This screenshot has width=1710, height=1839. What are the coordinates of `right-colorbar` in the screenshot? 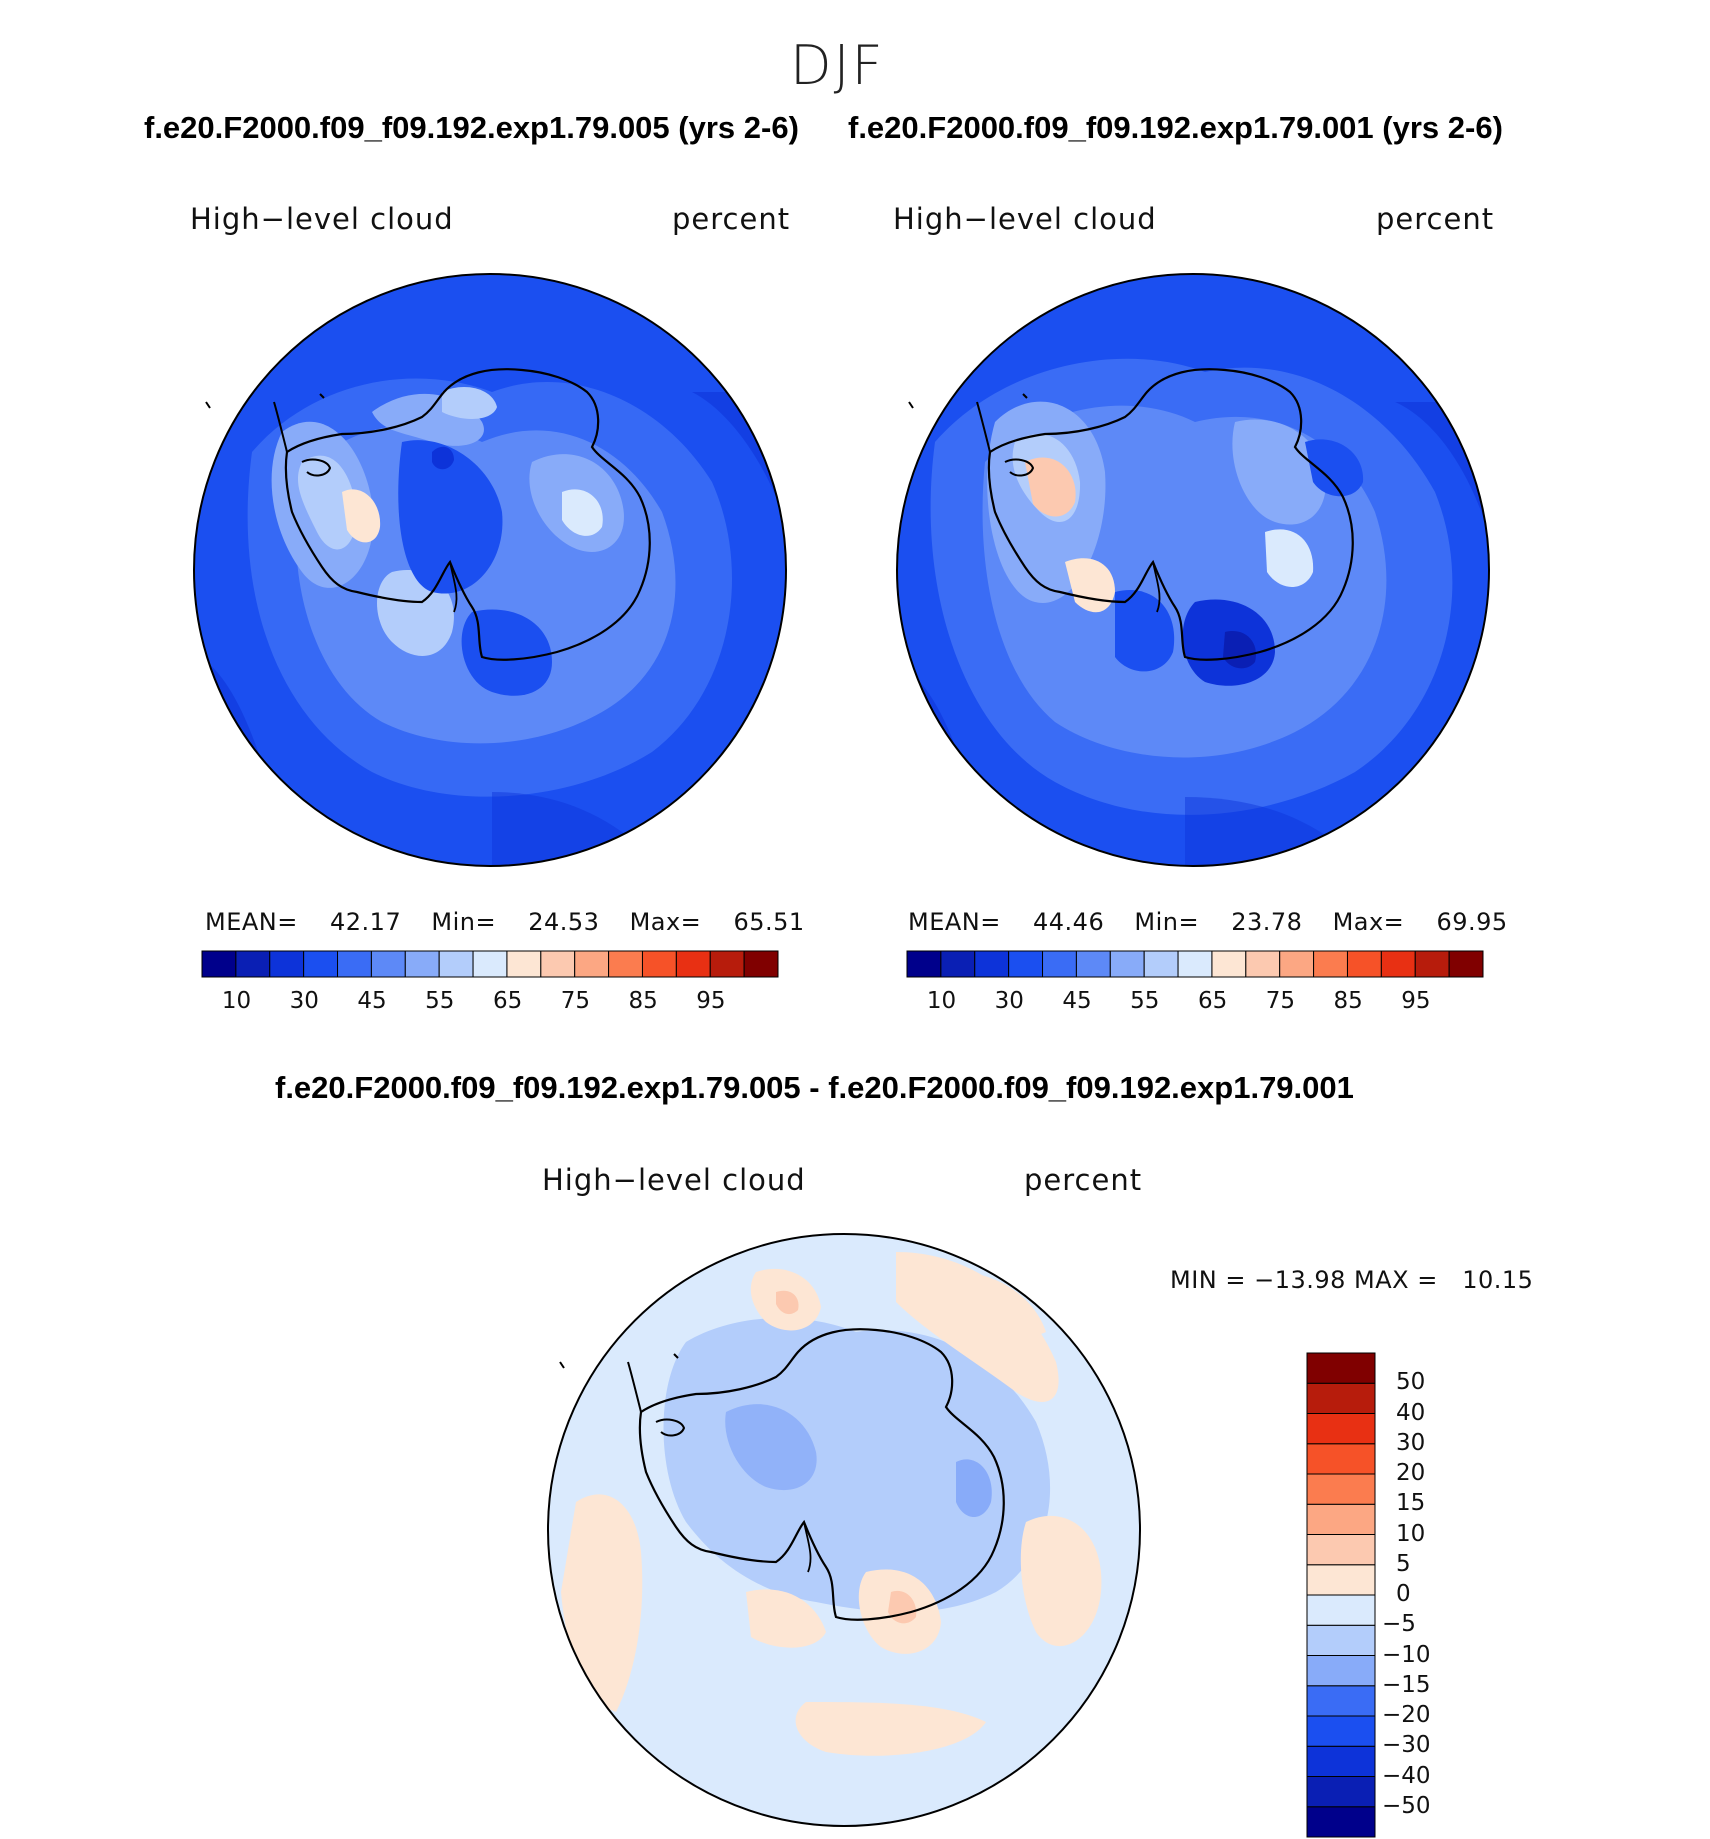 It's located at (1195, 964).